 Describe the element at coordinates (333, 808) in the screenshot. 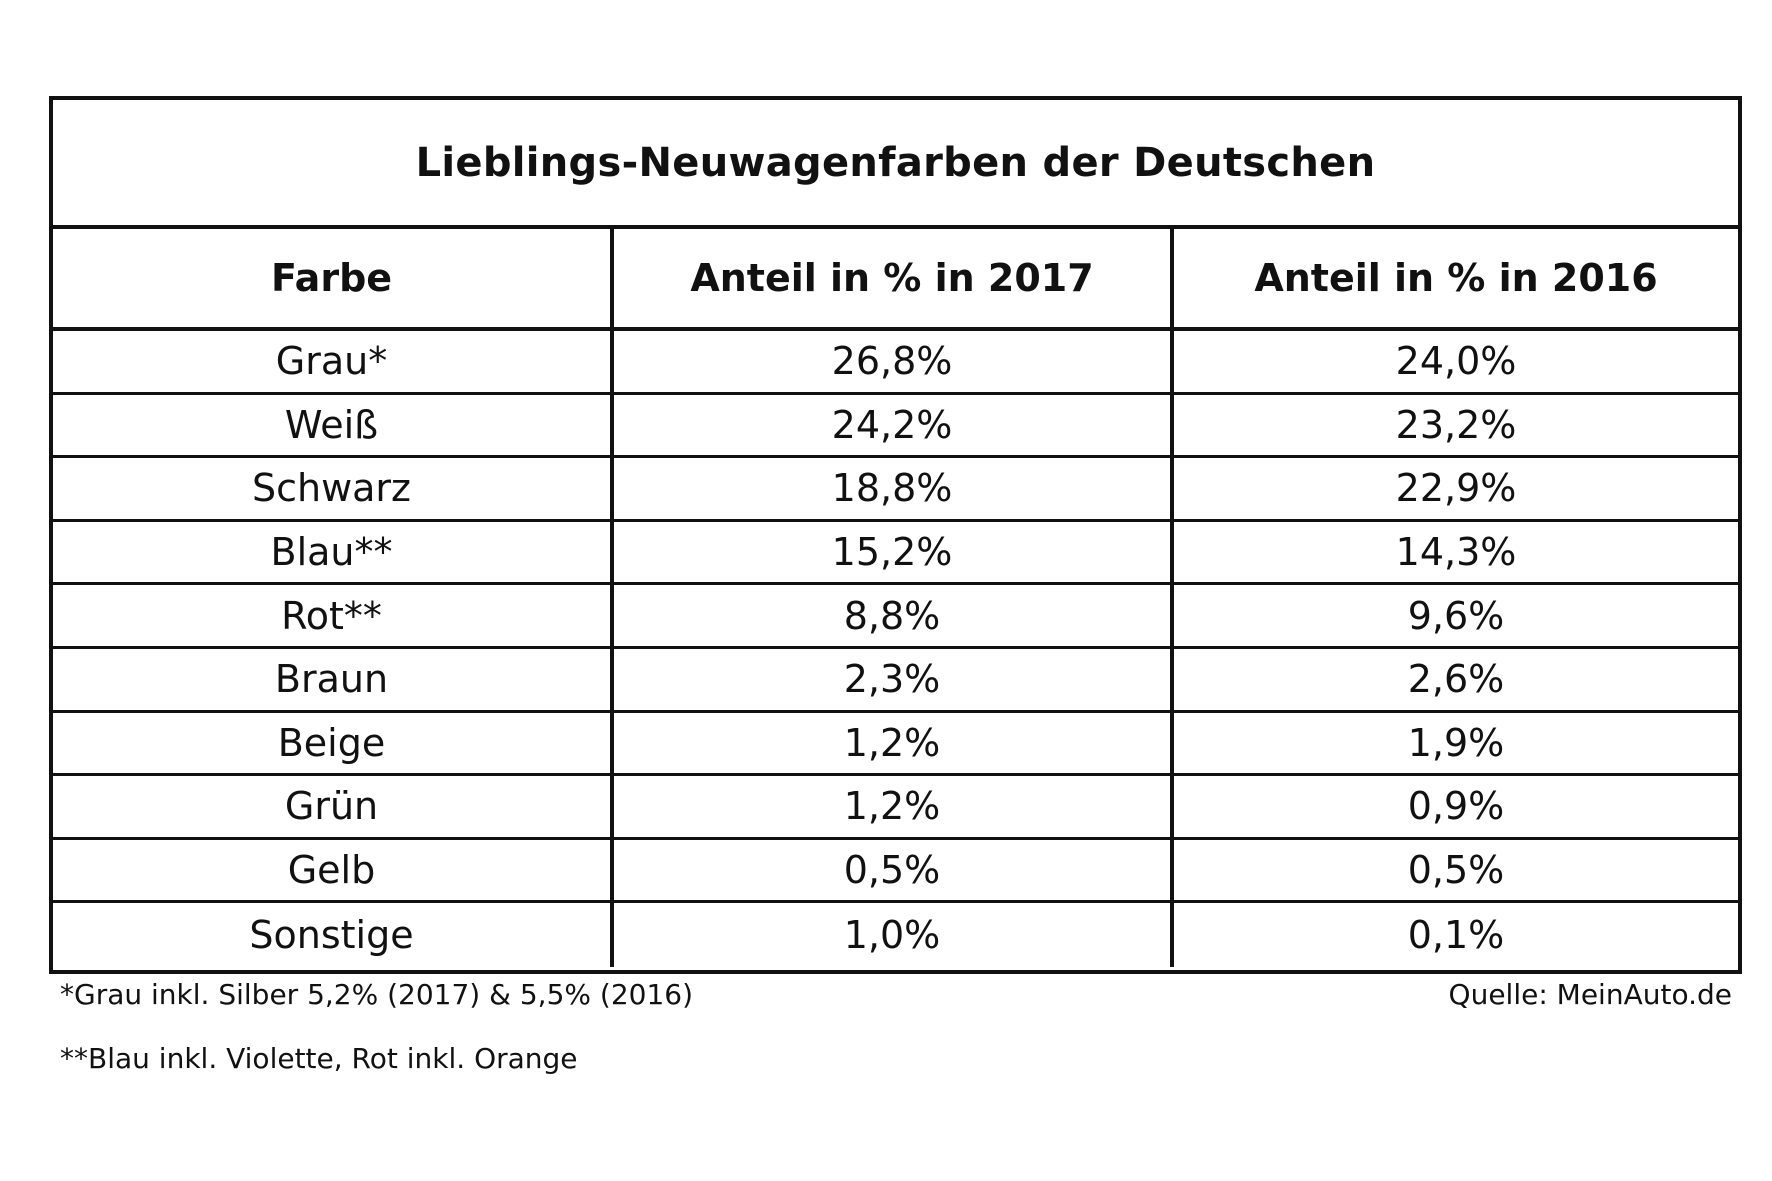

I see `farbe-cell: Grün` at that location.